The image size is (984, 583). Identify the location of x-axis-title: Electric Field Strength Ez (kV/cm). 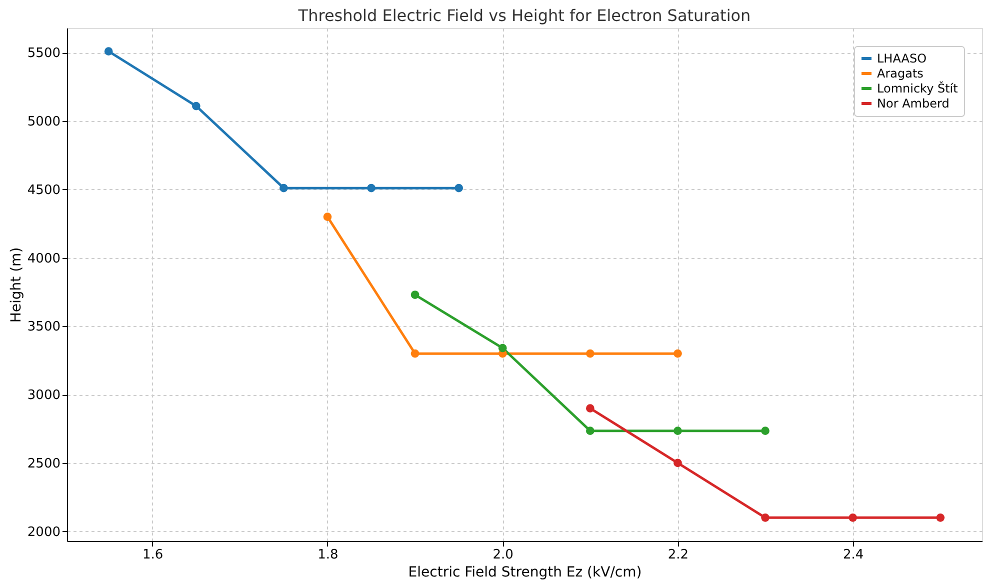
(525, 572).